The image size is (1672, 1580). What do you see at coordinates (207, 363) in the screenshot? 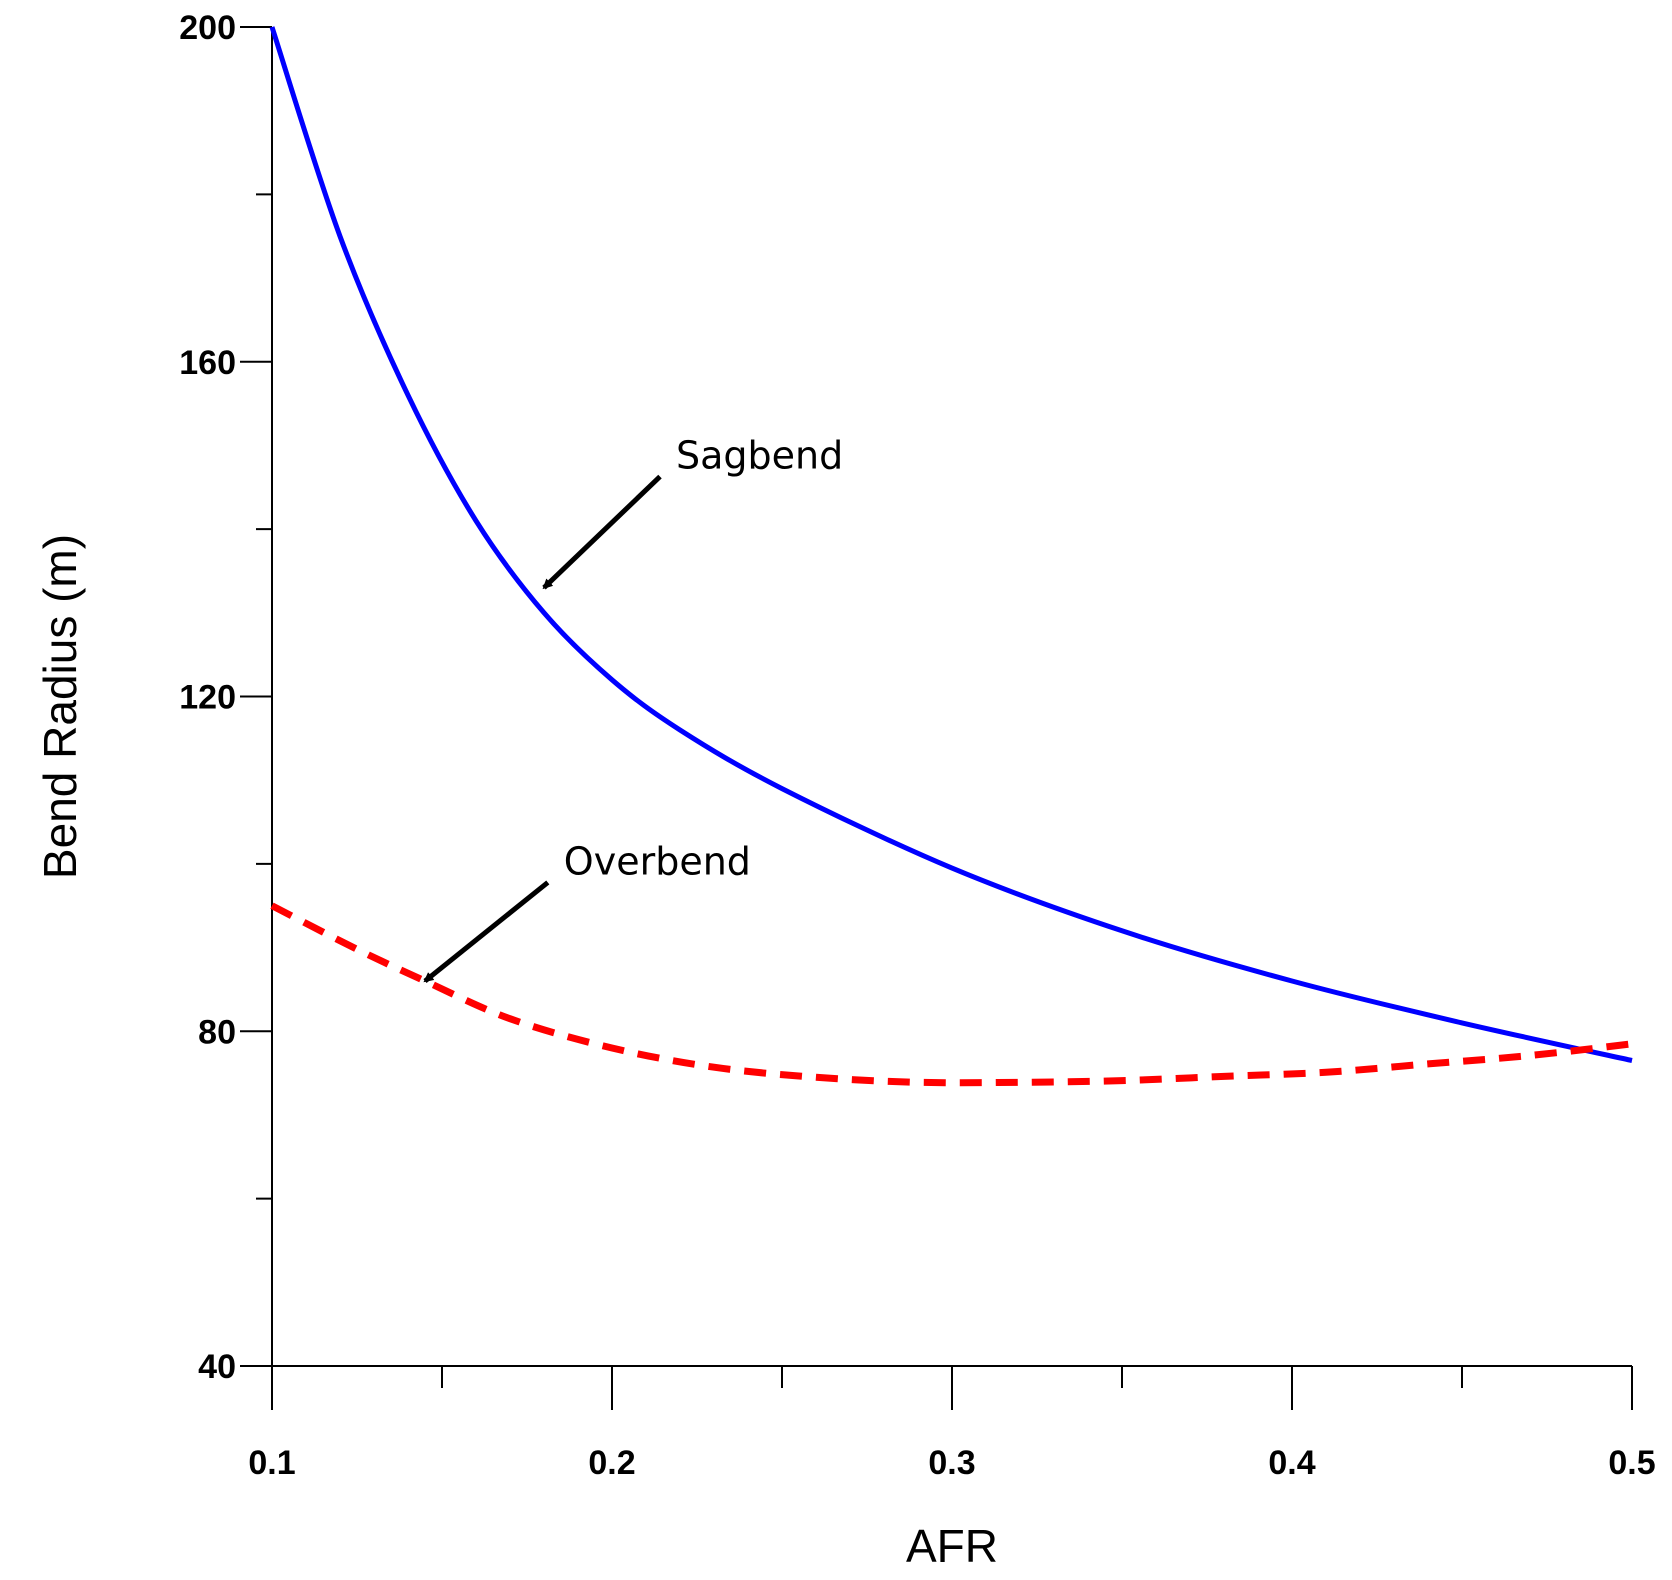
I see `y-tick-label: 160` at bounding box center [207, 363].